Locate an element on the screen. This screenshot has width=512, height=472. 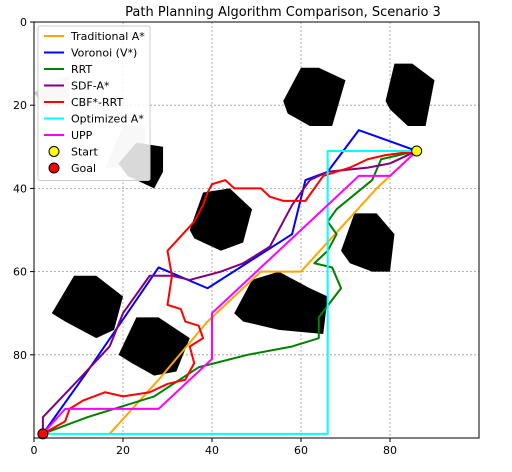
legend-start-swatch is located at coordinates (54, 151).